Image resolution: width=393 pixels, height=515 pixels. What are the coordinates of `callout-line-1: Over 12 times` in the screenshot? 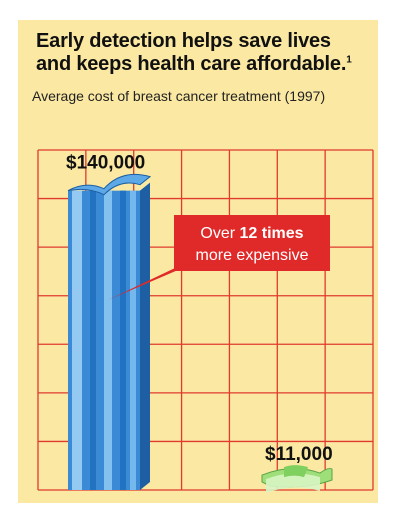 It's located at (251, 233).